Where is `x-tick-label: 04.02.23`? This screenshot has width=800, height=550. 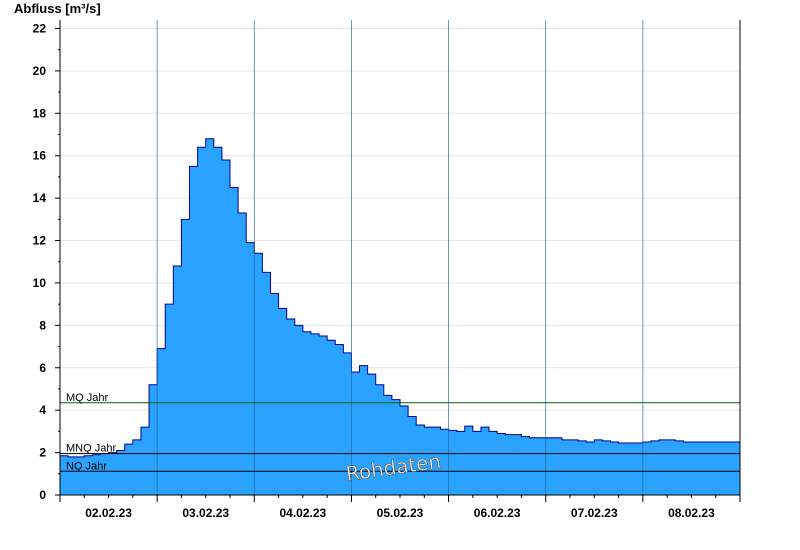 x-tick-label: 04.02.23 is located at coordinates (302, 513).